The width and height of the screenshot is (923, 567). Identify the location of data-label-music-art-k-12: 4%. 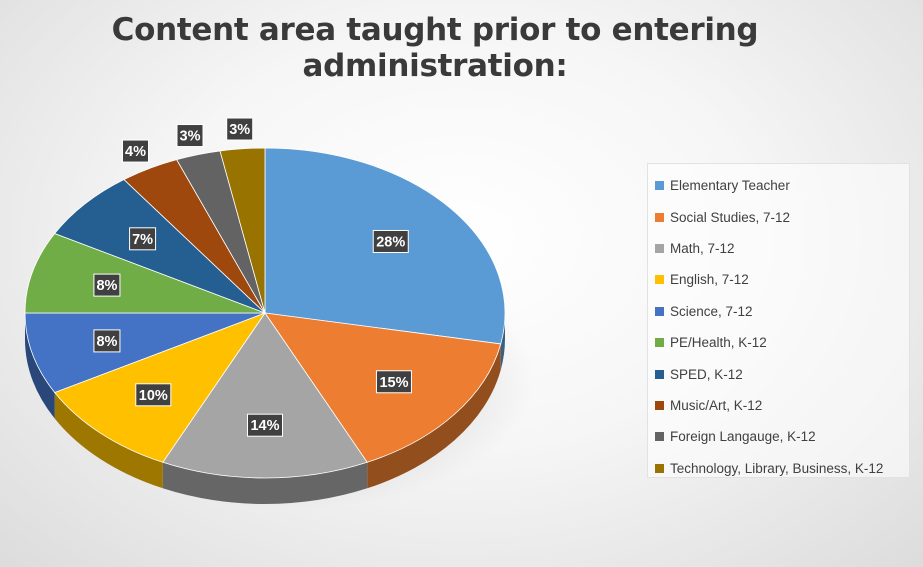
(136, 151).